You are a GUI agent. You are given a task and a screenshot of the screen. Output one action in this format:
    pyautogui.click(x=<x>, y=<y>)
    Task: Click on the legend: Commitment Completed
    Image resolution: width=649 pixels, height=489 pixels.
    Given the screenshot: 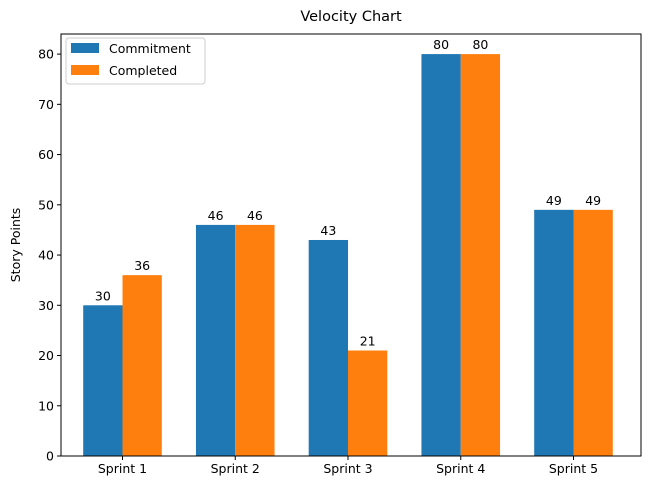 What is the action you would take?
    pyautogui.click(x=135, y=61)
    